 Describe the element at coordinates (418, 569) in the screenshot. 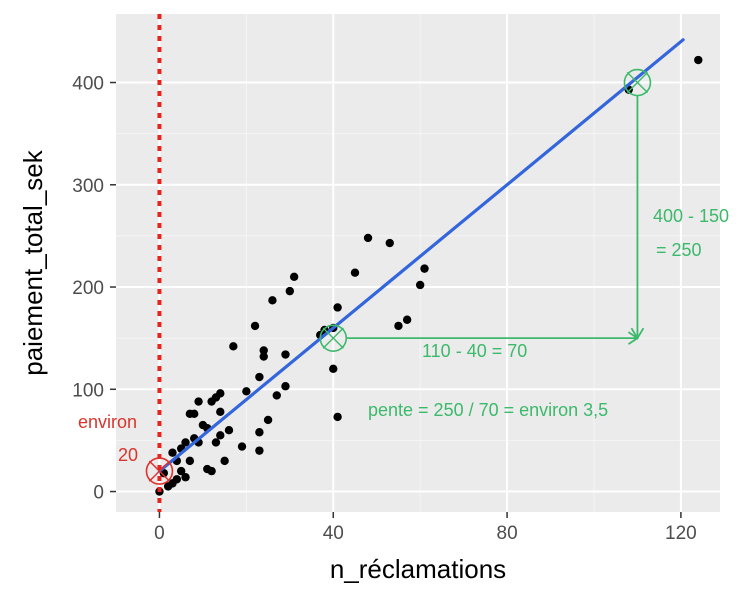

I see `x-axis-title: n_réclamations` at that location.